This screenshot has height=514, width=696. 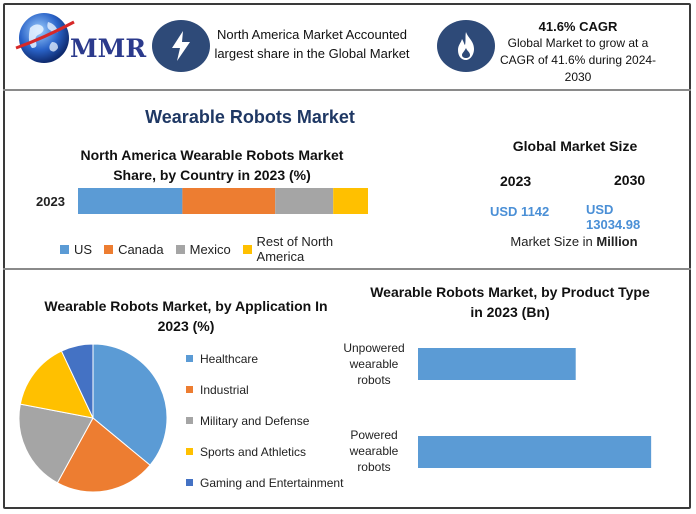 What do you see at coordinates (575, 146) in the screenshot?
I see `market-size-title: Global Market Size` at bounding box center [575, 146].